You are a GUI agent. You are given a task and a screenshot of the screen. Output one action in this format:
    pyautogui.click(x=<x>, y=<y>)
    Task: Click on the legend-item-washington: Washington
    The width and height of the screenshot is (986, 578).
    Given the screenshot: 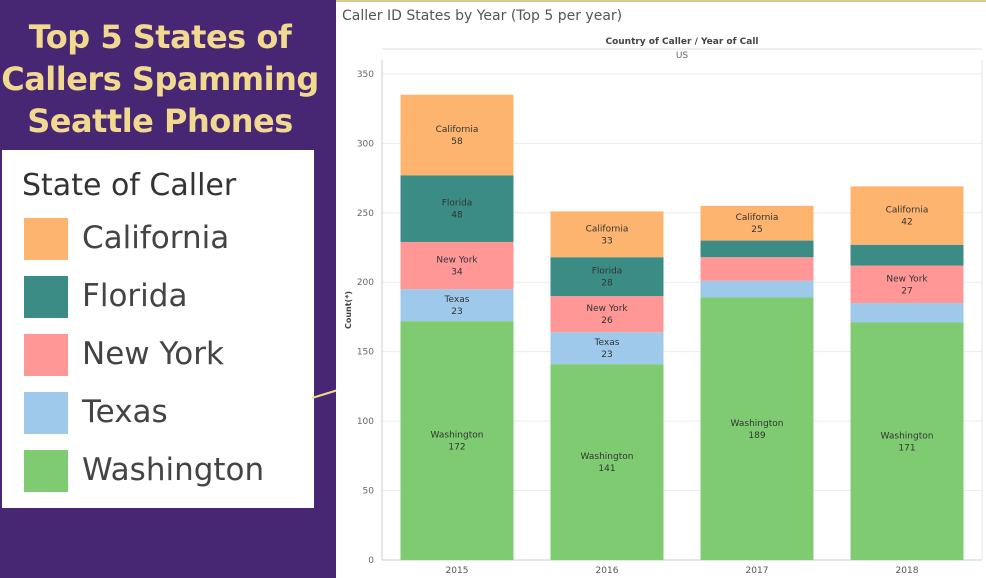 What is the action you would take?
    pyautogui.click(x=169, y=472)
    